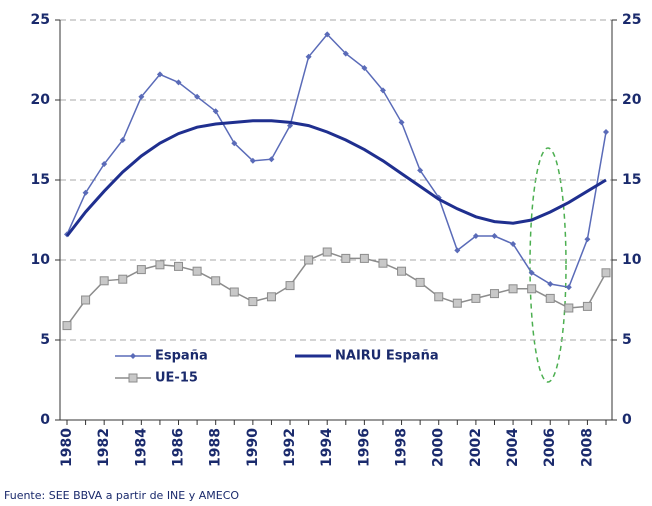  What do you see at coordinates (550, 447) in the screenshot?
I see `x-tick-label: 2006` at bounding box center [550, 447].